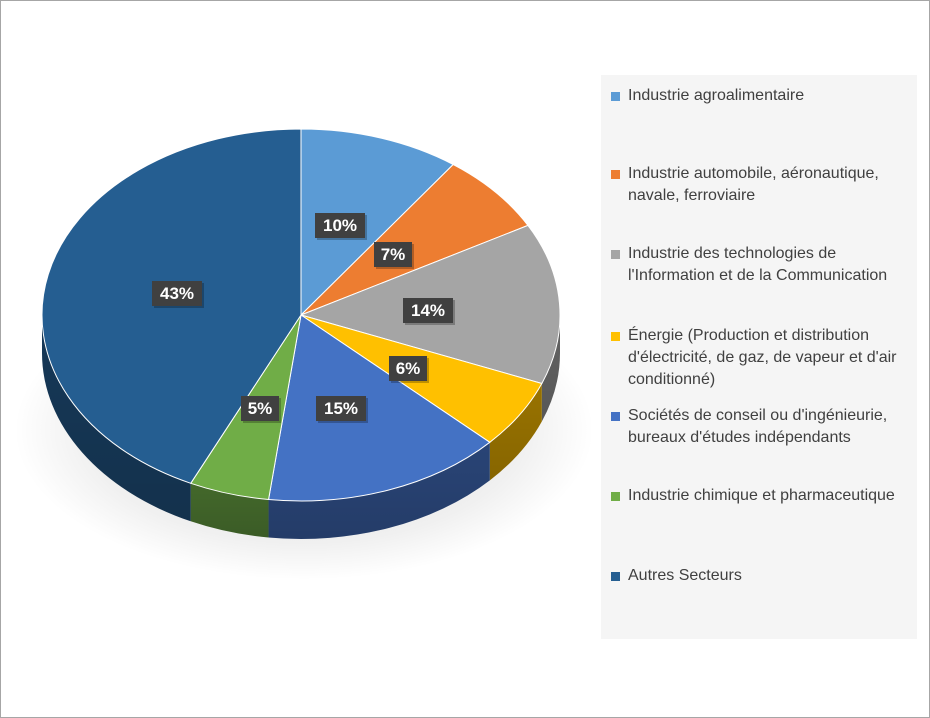 This screenshot has width=930, height=718. I want to click on slice-7-side-shade, so click(116, 418).